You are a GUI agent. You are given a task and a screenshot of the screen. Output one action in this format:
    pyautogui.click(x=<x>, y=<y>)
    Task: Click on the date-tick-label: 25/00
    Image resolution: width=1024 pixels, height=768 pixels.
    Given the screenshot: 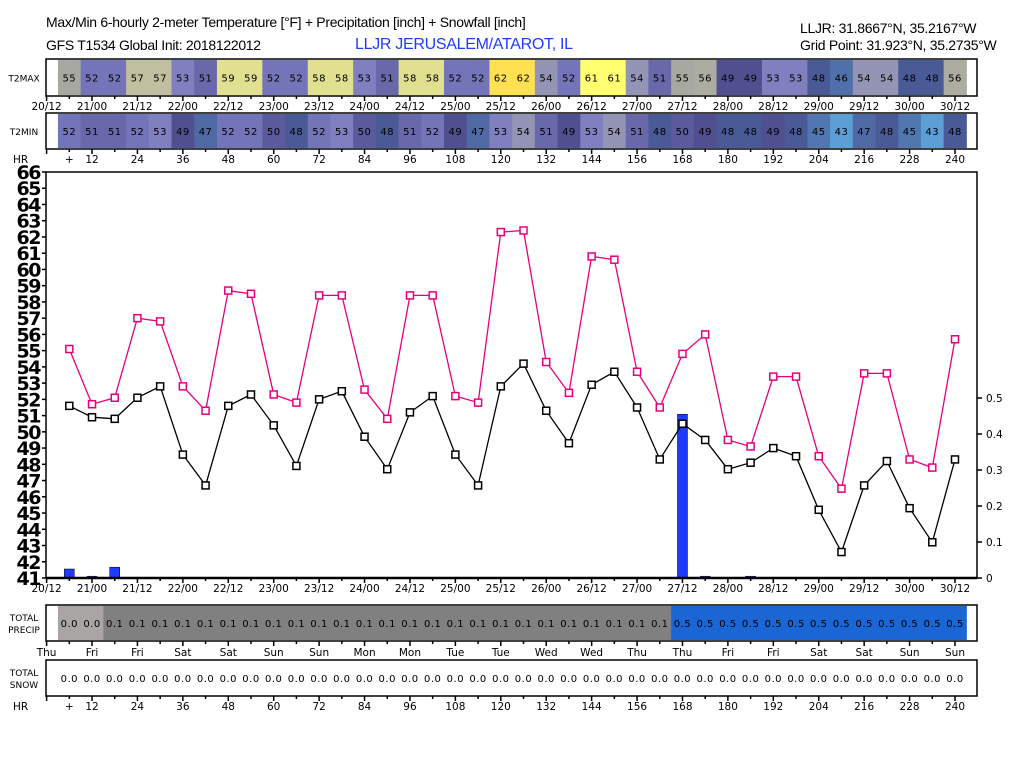 What is the action you would take?
    pyautogui.click(x=455, y=107)
    